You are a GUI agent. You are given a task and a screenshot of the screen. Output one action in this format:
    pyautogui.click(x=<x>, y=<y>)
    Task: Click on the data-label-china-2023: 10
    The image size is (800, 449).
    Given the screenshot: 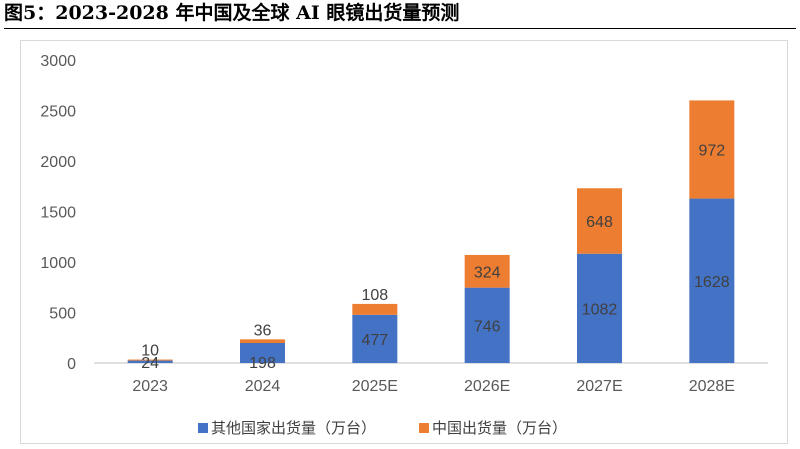 What is the action you would take?
    pyautogui.click(x=150, y=351)
    